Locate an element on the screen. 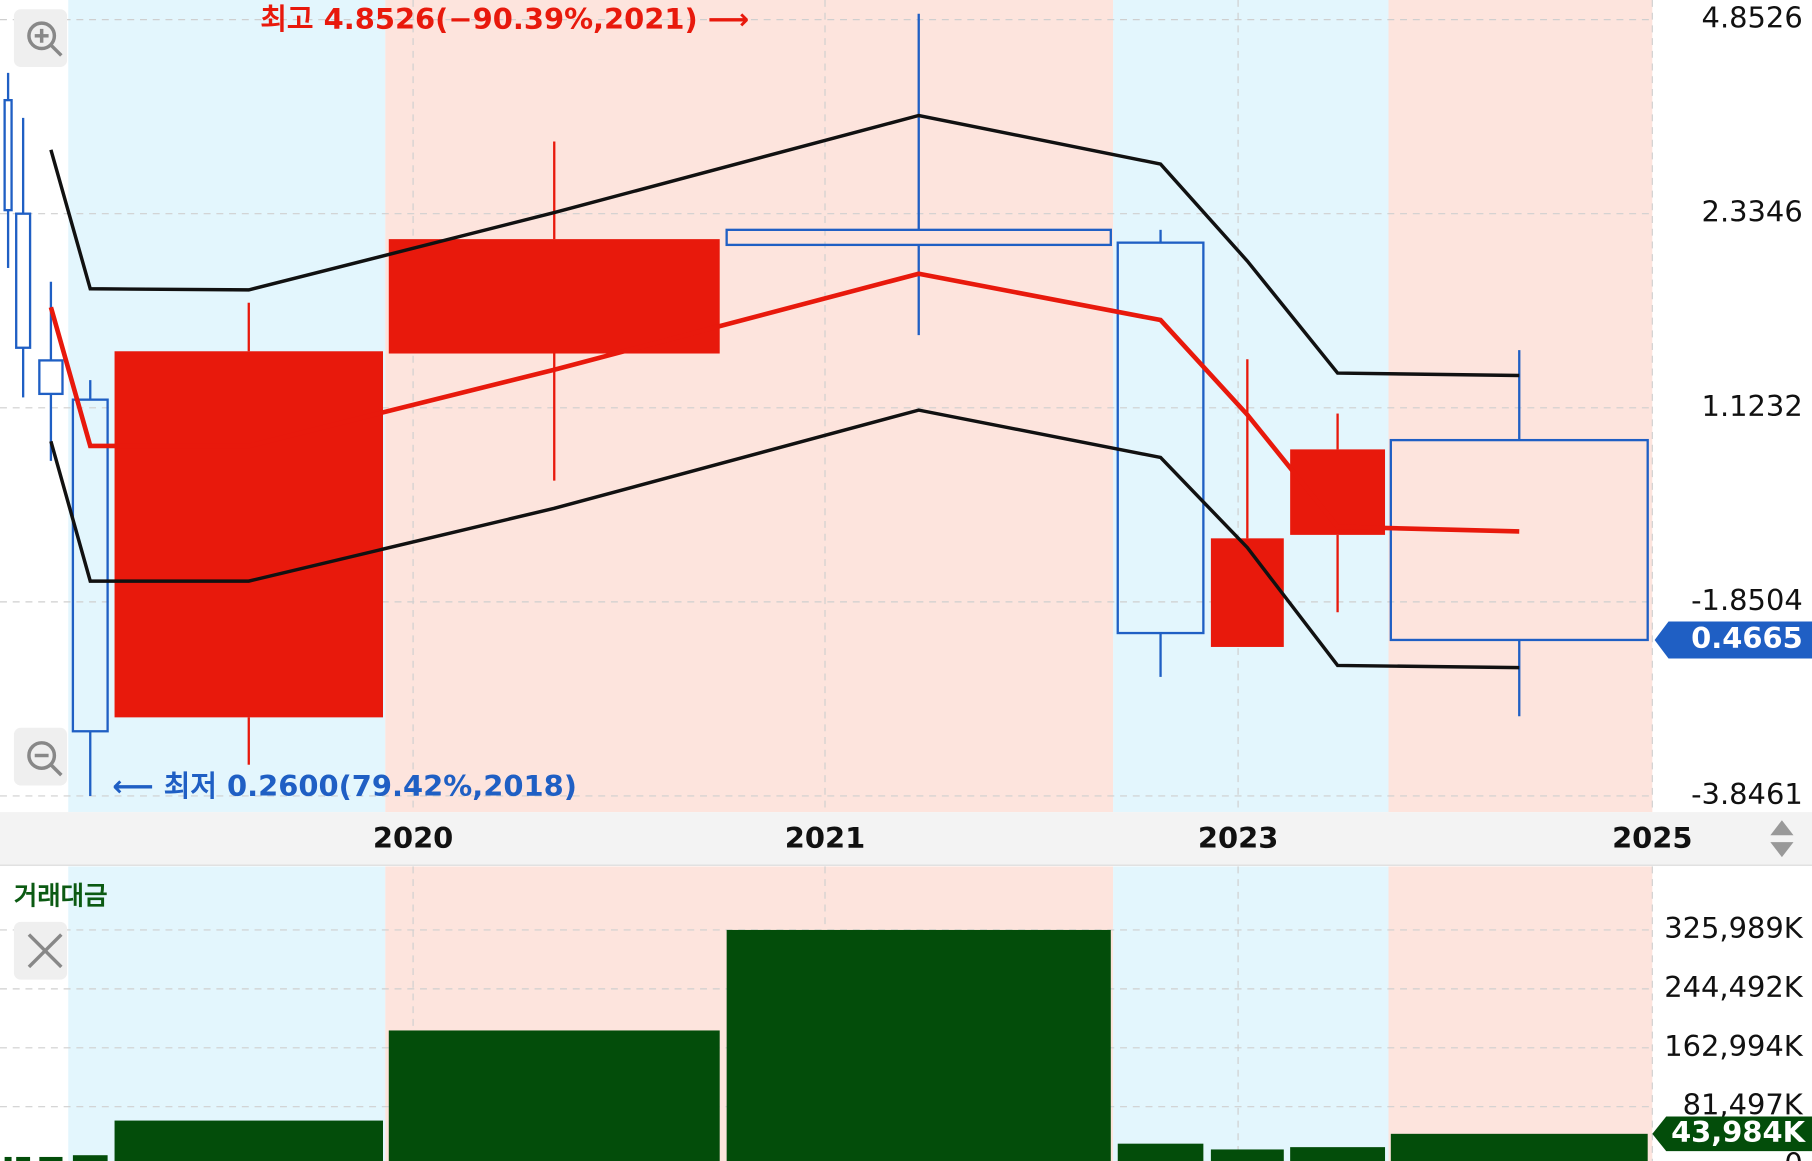 The width and height of the screenshot is (1812, 1161). y-tick-label: 162,994K is located at coordinates (1734, 1046).